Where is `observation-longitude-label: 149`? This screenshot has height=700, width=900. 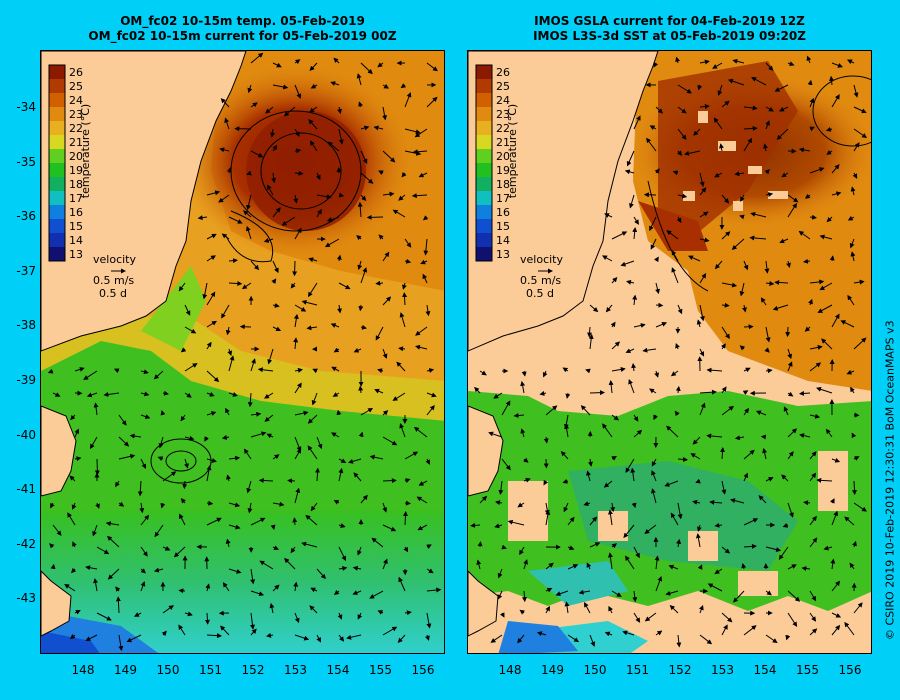
observation-longitude-label: 149 is located at coordinates (552, 670).